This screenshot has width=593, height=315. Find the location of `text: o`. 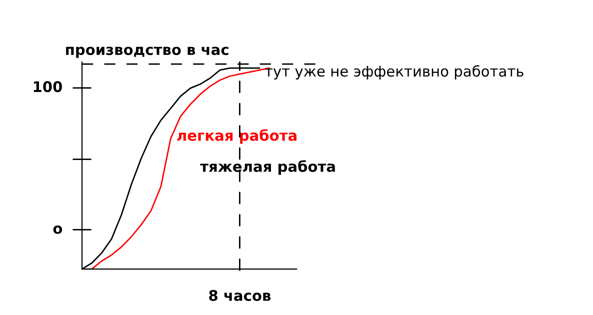

text: o is located at coordinates (57, 230).